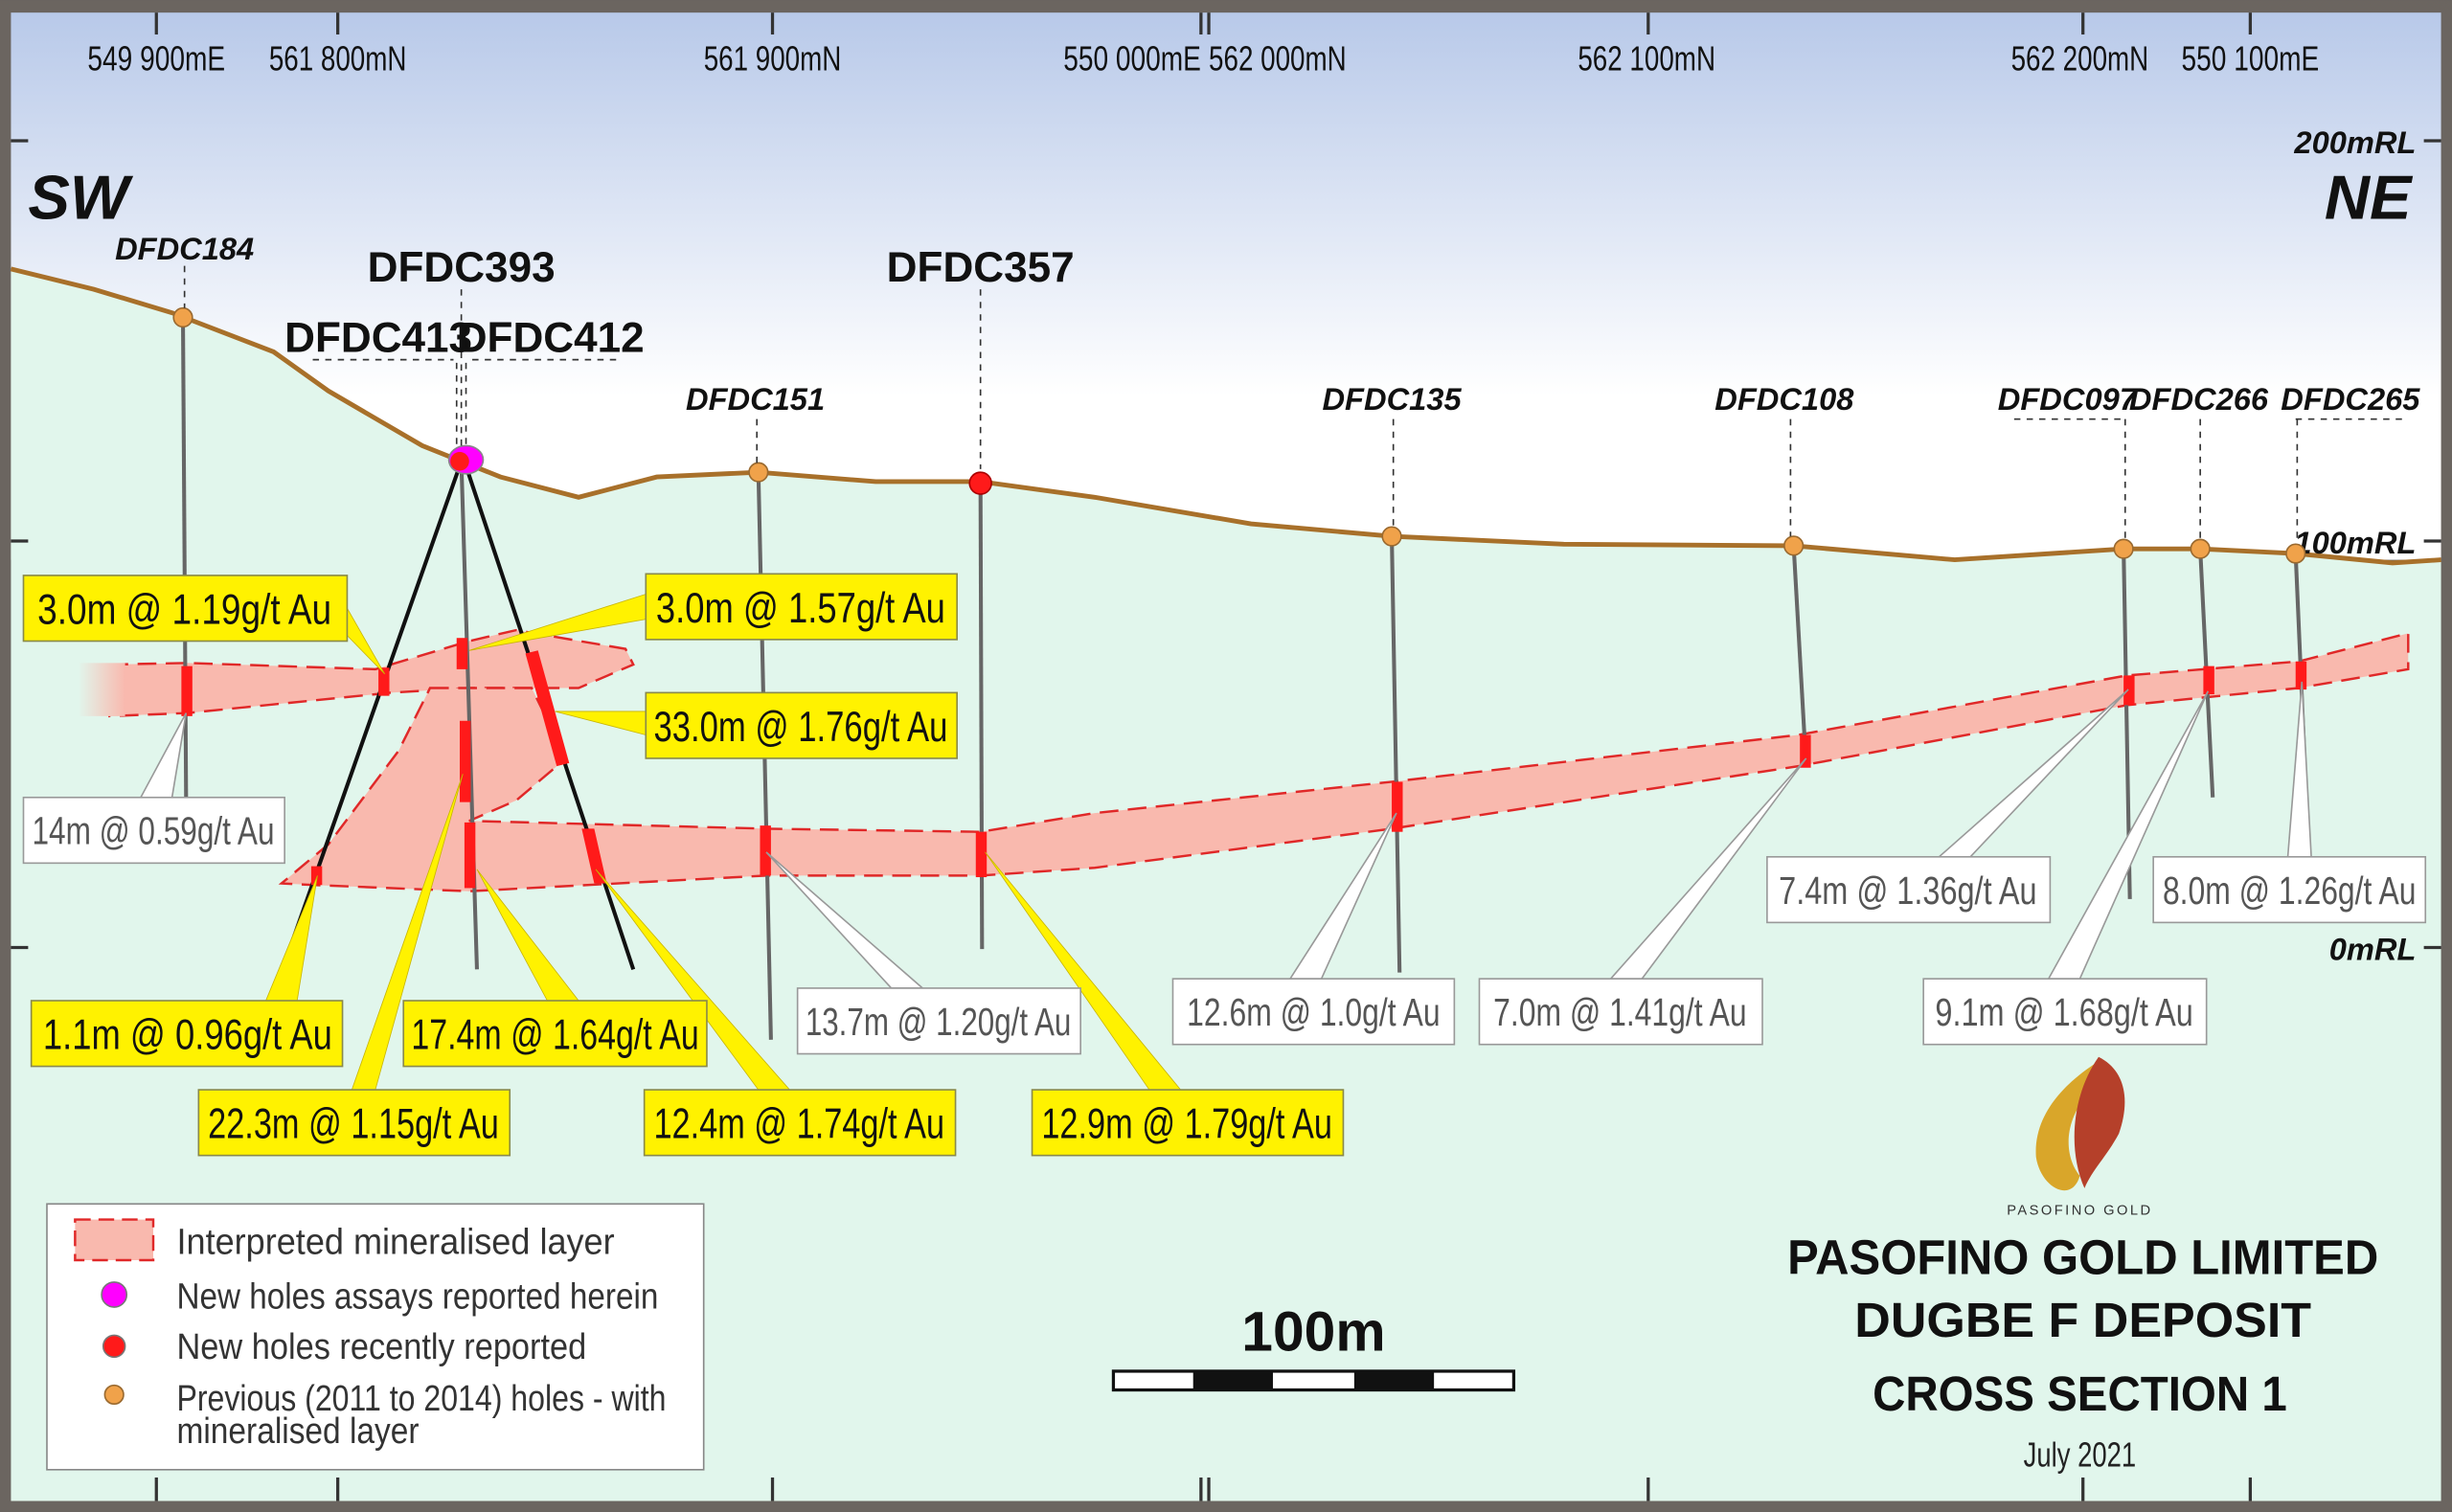 This screenshot has width=2452, height=1512. I want to click on legend-label: mineralised layer, so click(297, 1430).